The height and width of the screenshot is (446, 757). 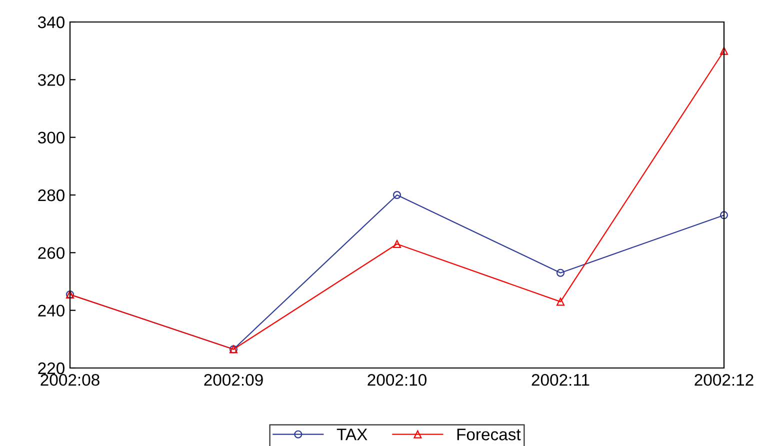 What do you see at coordinates (51, 22) in the screenshot?
I see `y-tick-label: 340` at bounding box center [51, 22].